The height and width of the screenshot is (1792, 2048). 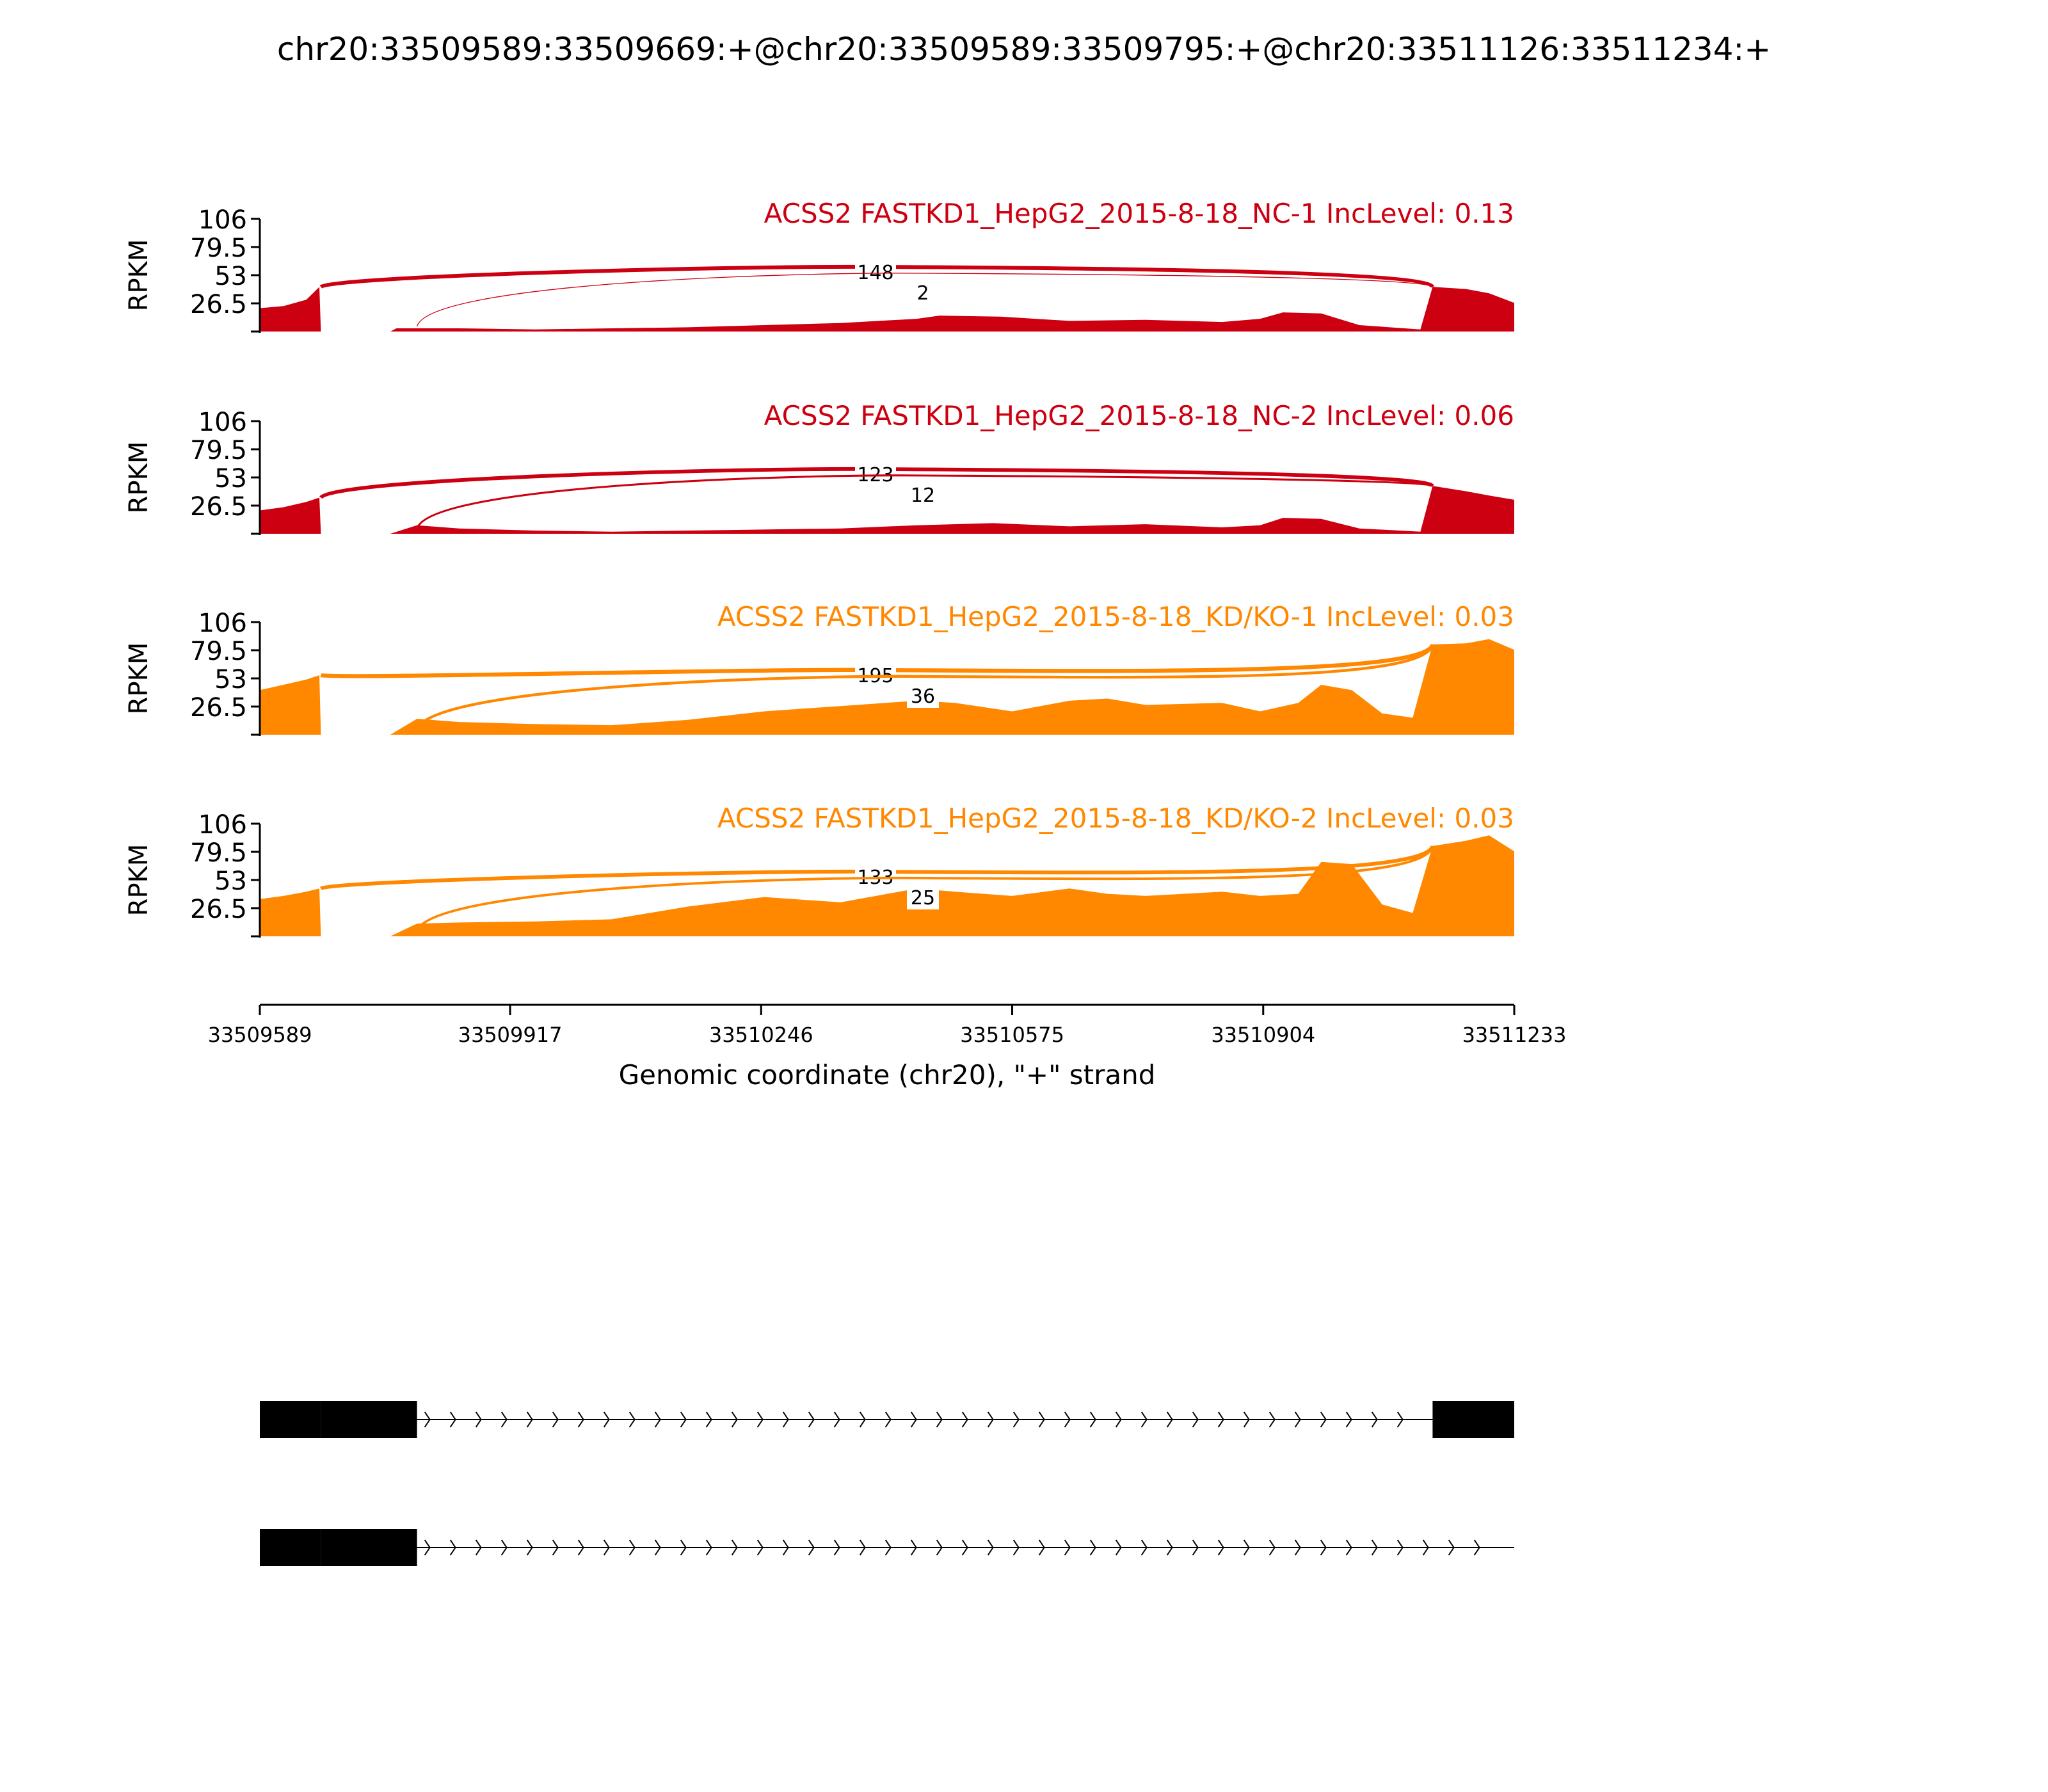 What do you see at coordinates (260, 1035) in the screenshot?
I see `x-tick-label: 33509589` at bounding box center [260, 1035].